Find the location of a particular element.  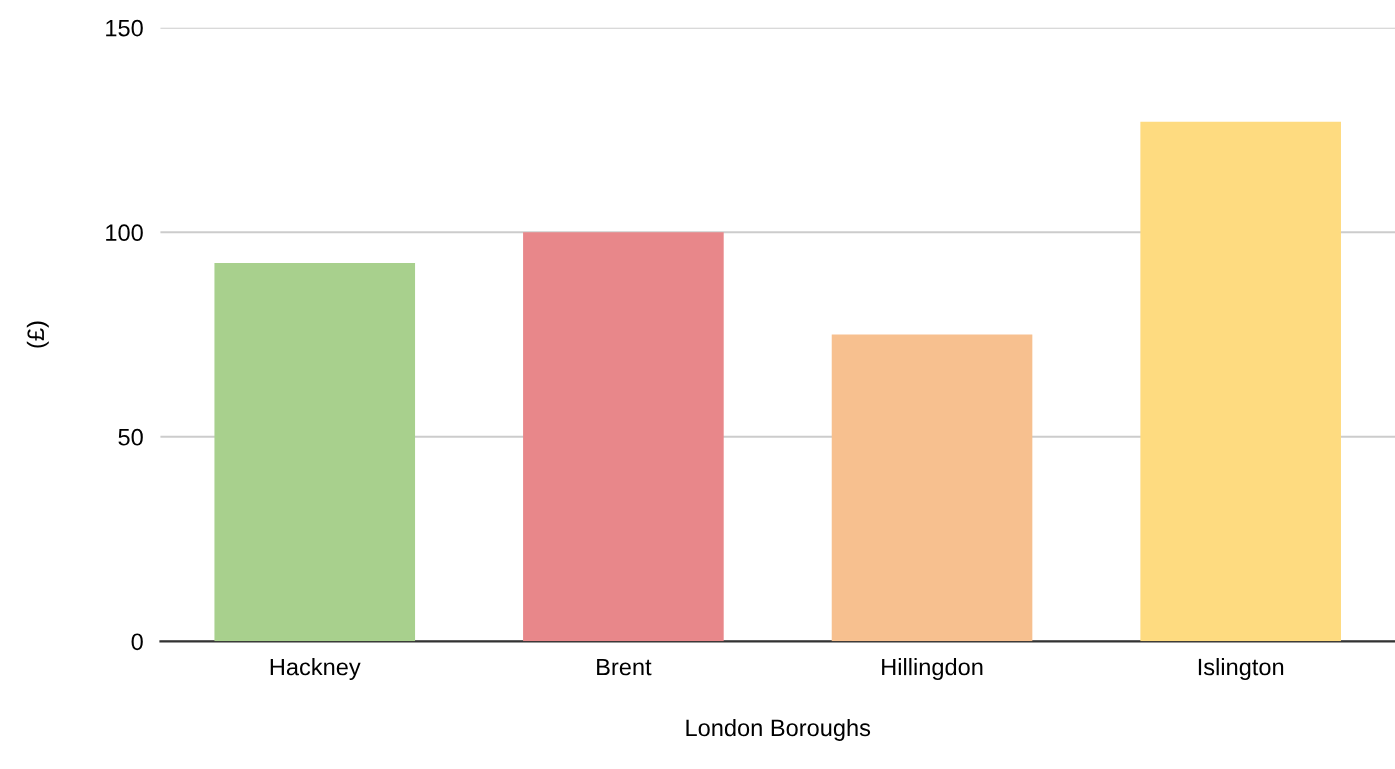

x-tick-label: Brent is located at coordinates (624, 667).